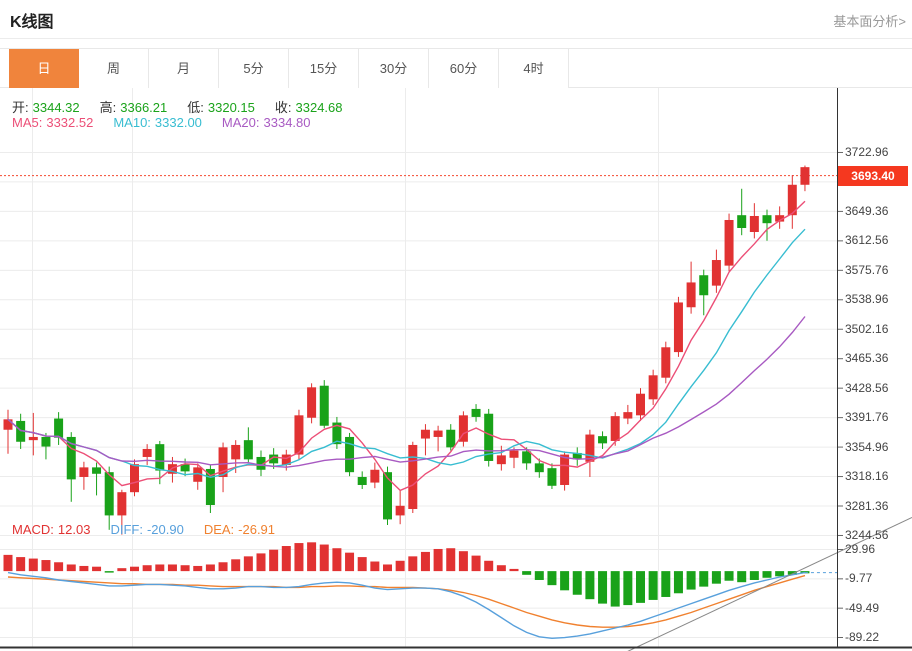  What do you see at coordinates (283, 107) in the screenshot?
I see `info-label: 收:` at bounding box center [283, 107].